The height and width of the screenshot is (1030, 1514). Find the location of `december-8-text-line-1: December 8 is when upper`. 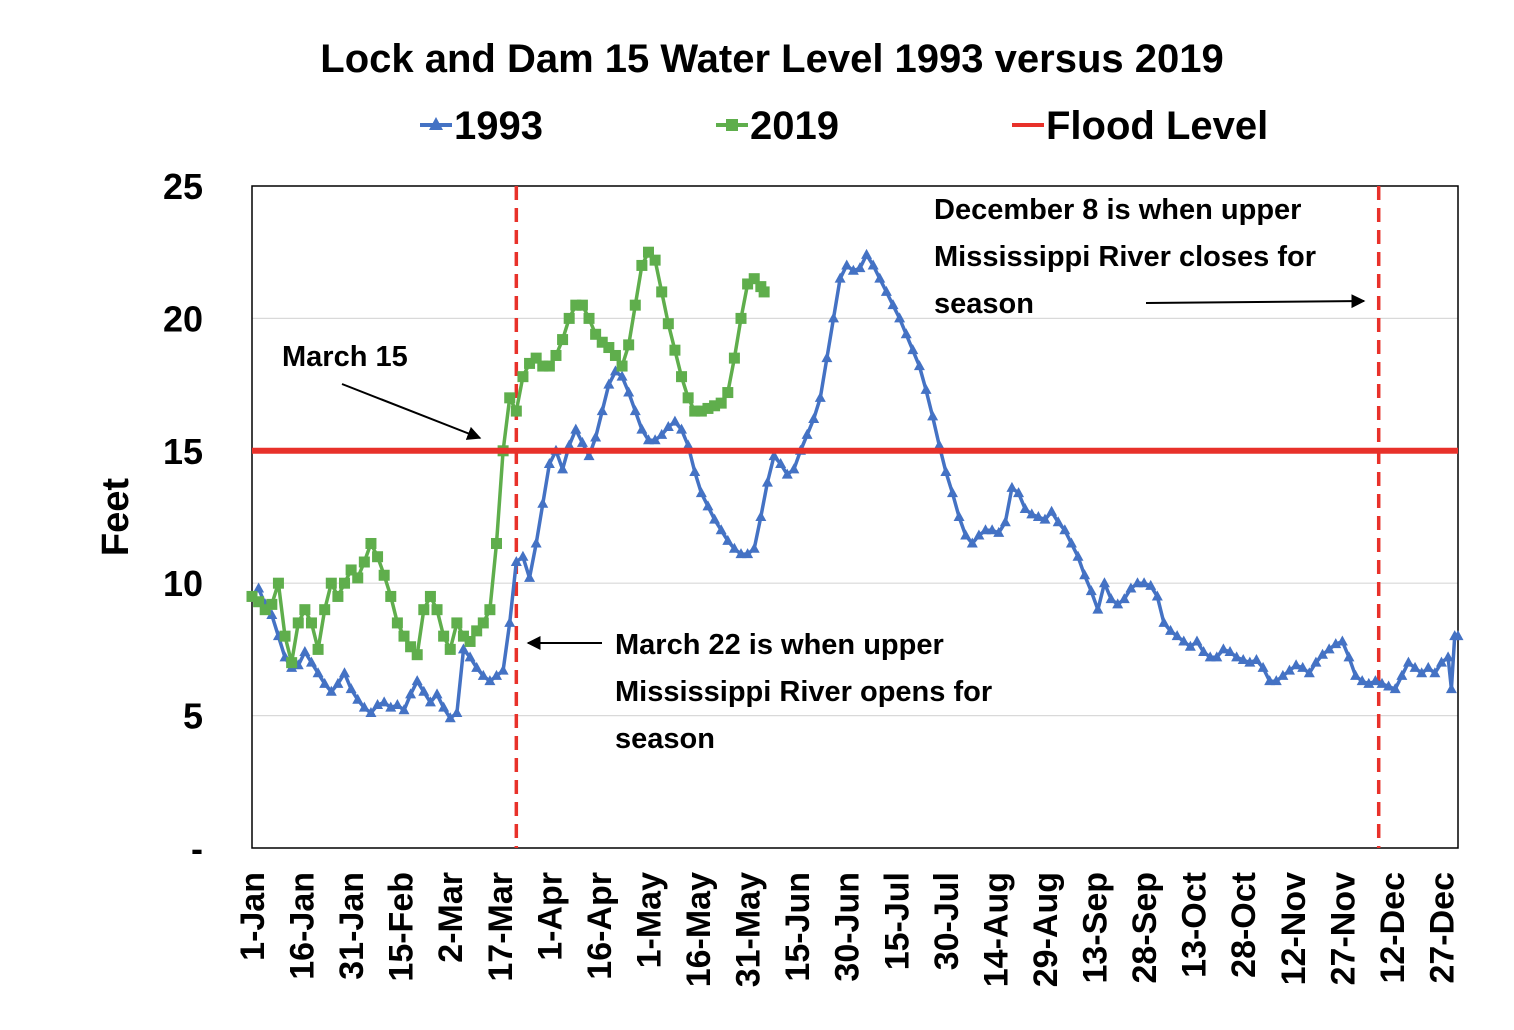

december-8-text-line-1: December 8 is when upper is located at coordinates (1117, 210).